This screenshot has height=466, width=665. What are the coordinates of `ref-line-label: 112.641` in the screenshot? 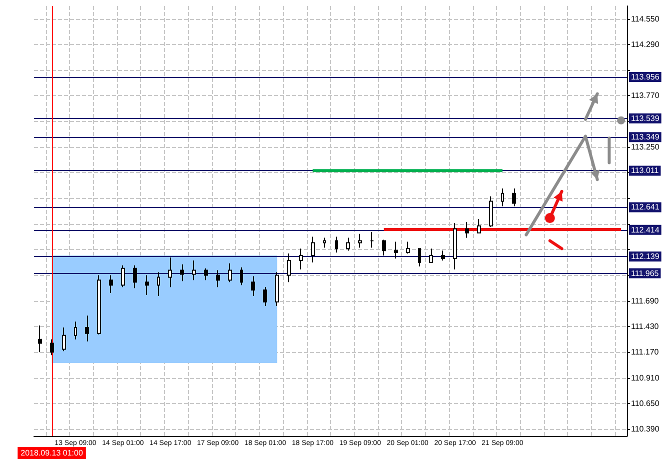 It's located at (645, 207).